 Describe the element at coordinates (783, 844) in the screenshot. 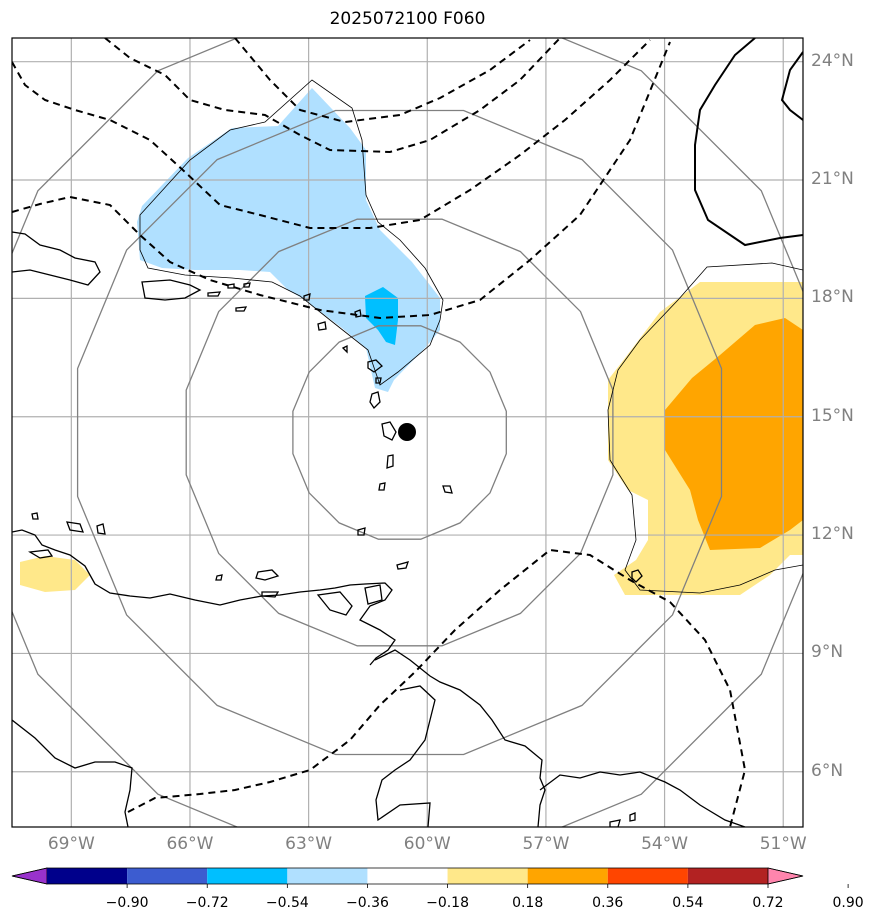

I see `lon-tick-label: 51°W` at that location.